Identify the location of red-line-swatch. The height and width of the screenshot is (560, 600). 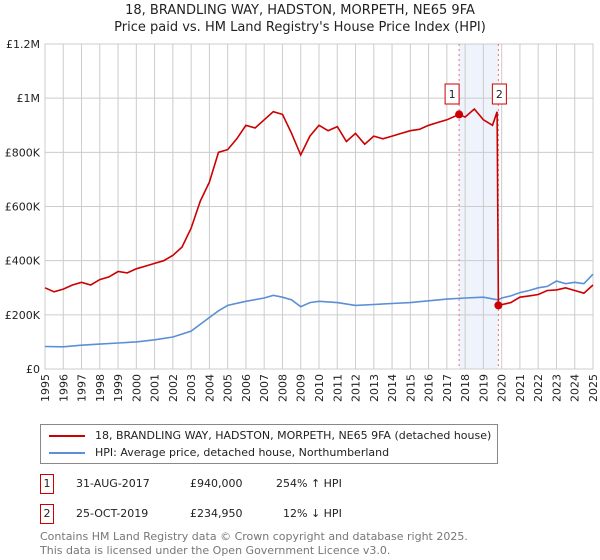
(67, 436).